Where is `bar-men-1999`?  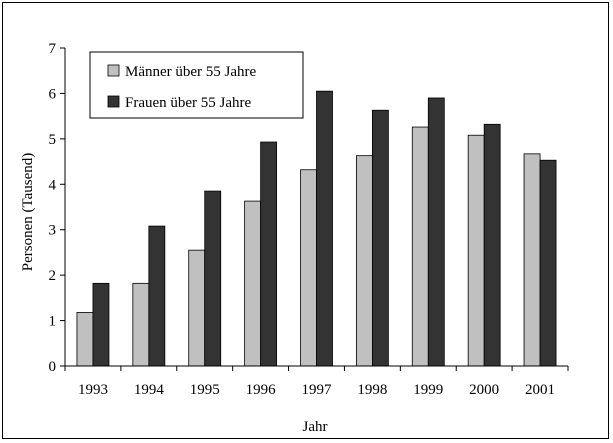 bar-men-1999 is located at coordinates (420, 246).